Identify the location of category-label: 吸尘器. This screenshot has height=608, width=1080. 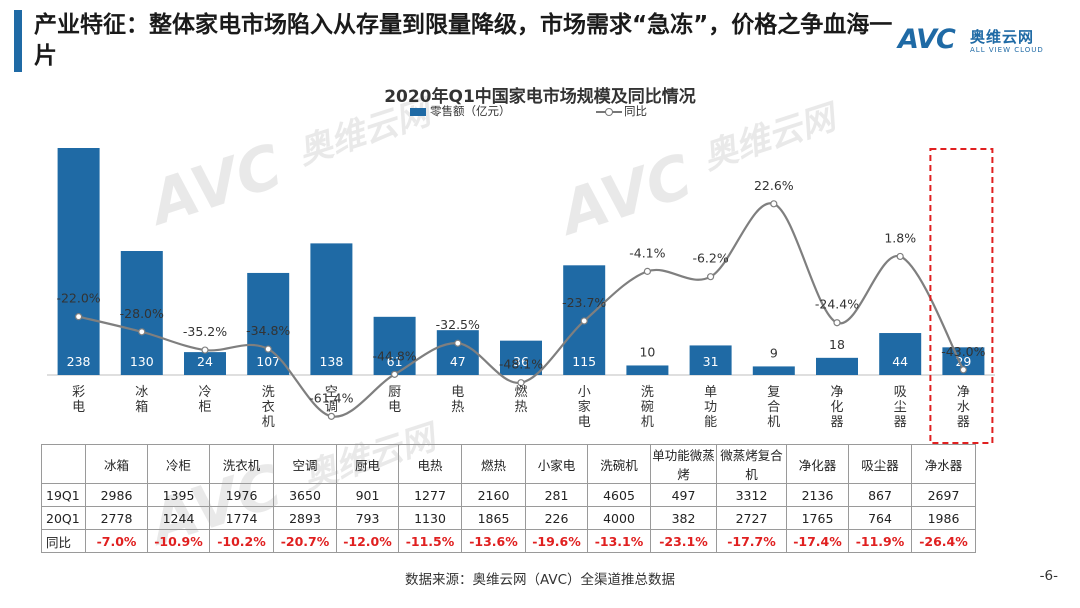
(900, 407).